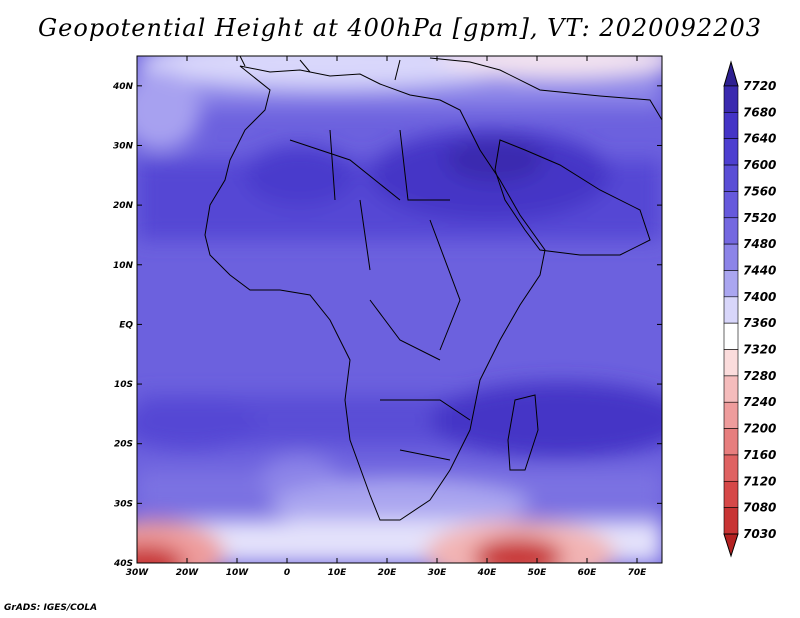 This screenshot has width=800, height=618. I want to click on colorbar-label: 7200, so click(759, 429).